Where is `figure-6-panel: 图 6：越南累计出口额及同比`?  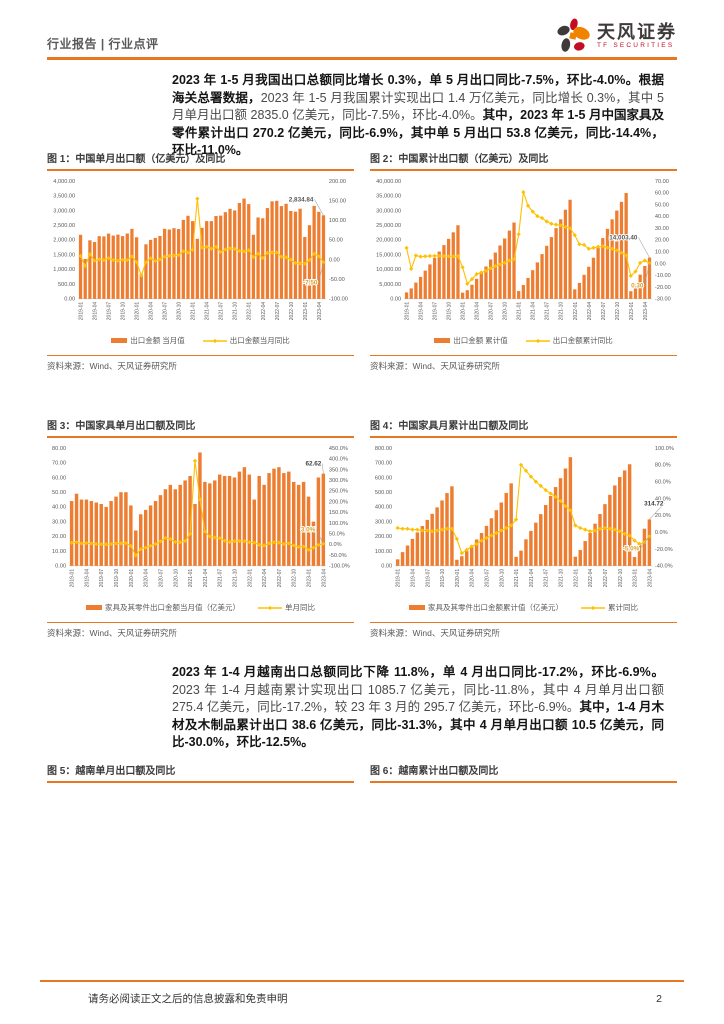 figure-6-panel: 图 6：越南累计出口额及同比 is located at coordinates (523, 772).